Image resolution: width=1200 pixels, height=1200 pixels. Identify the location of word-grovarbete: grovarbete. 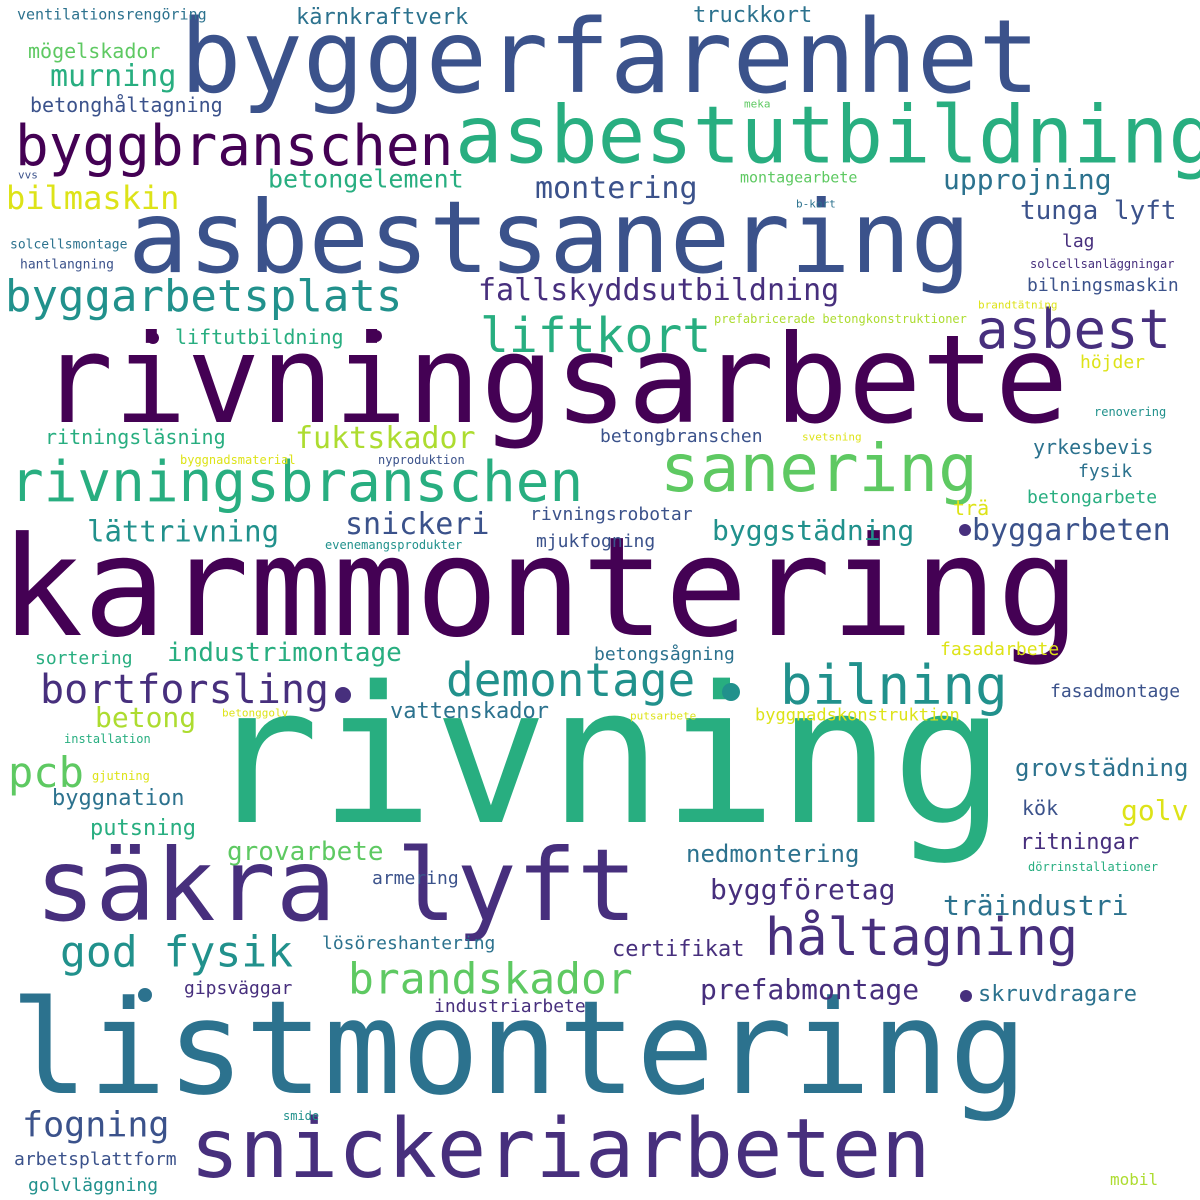
(305, 852).